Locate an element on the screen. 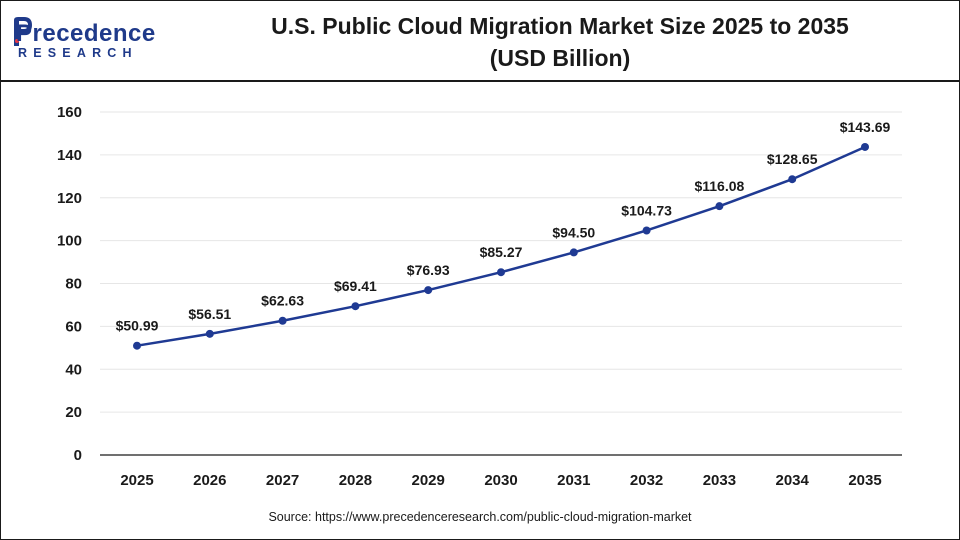  data-label: $56.51 is located at coordinates (209, 314).